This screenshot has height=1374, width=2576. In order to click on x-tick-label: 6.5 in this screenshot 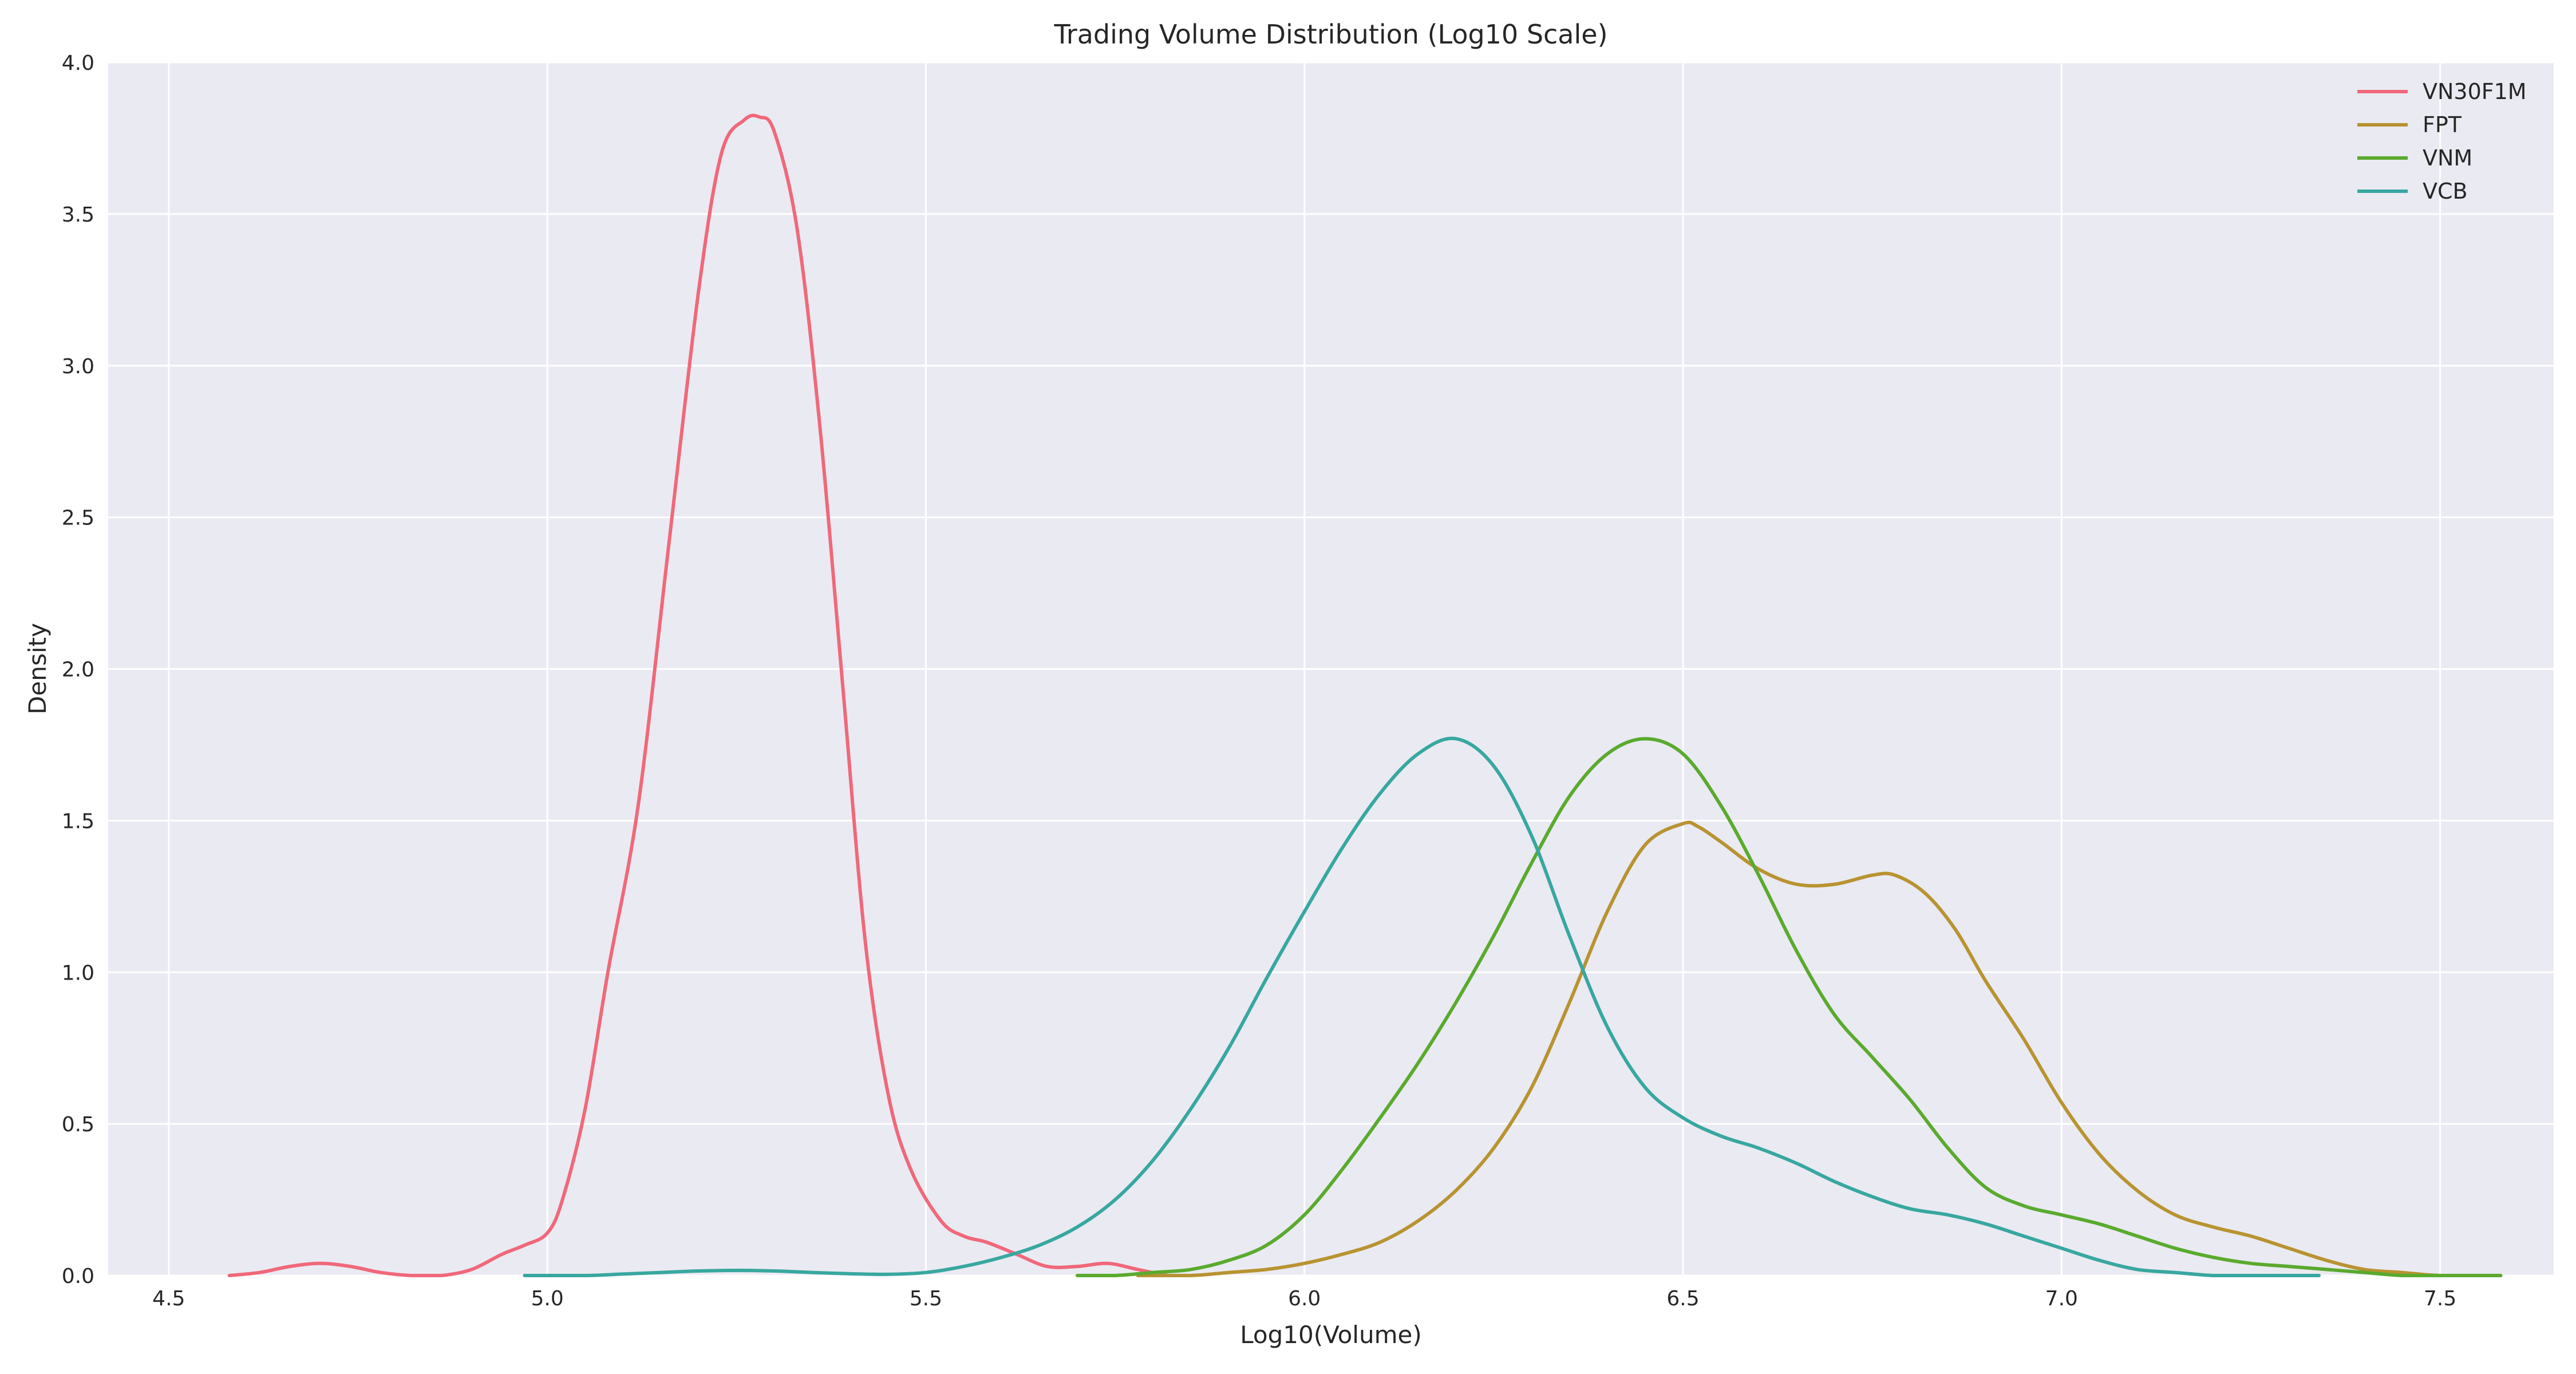, I will do `click(1682, 1298)`.